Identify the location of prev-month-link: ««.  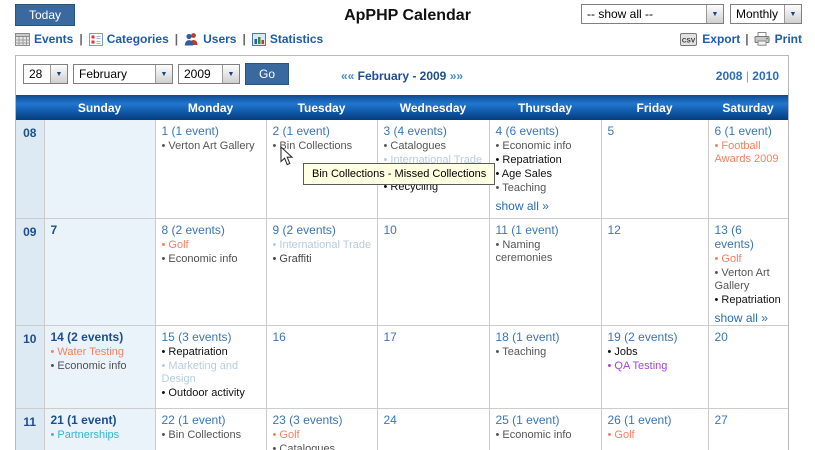
(347, 76).